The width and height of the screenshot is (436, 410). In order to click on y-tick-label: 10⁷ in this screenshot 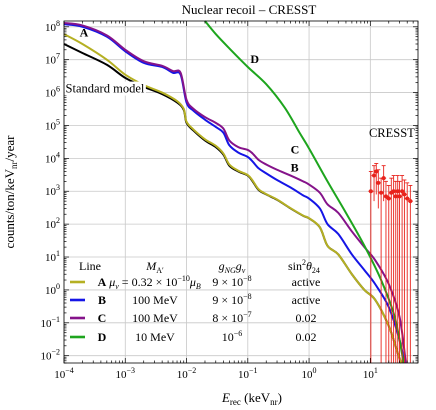, I will do `click(52, 59)`.